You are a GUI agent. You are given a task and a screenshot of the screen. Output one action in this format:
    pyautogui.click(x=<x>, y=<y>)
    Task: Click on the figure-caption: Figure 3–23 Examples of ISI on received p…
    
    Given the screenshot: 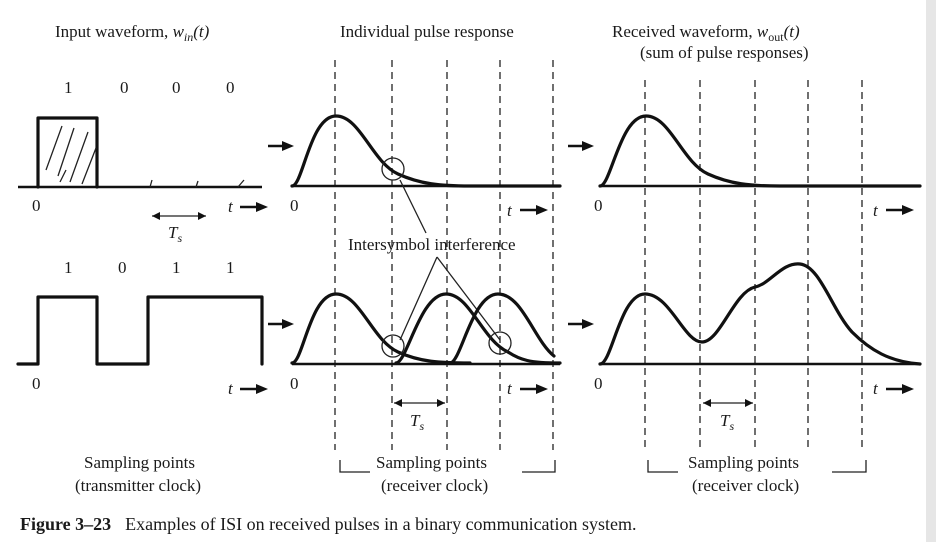 What is the action you would take?
    pyautogui.click(x=328, y=524)
    